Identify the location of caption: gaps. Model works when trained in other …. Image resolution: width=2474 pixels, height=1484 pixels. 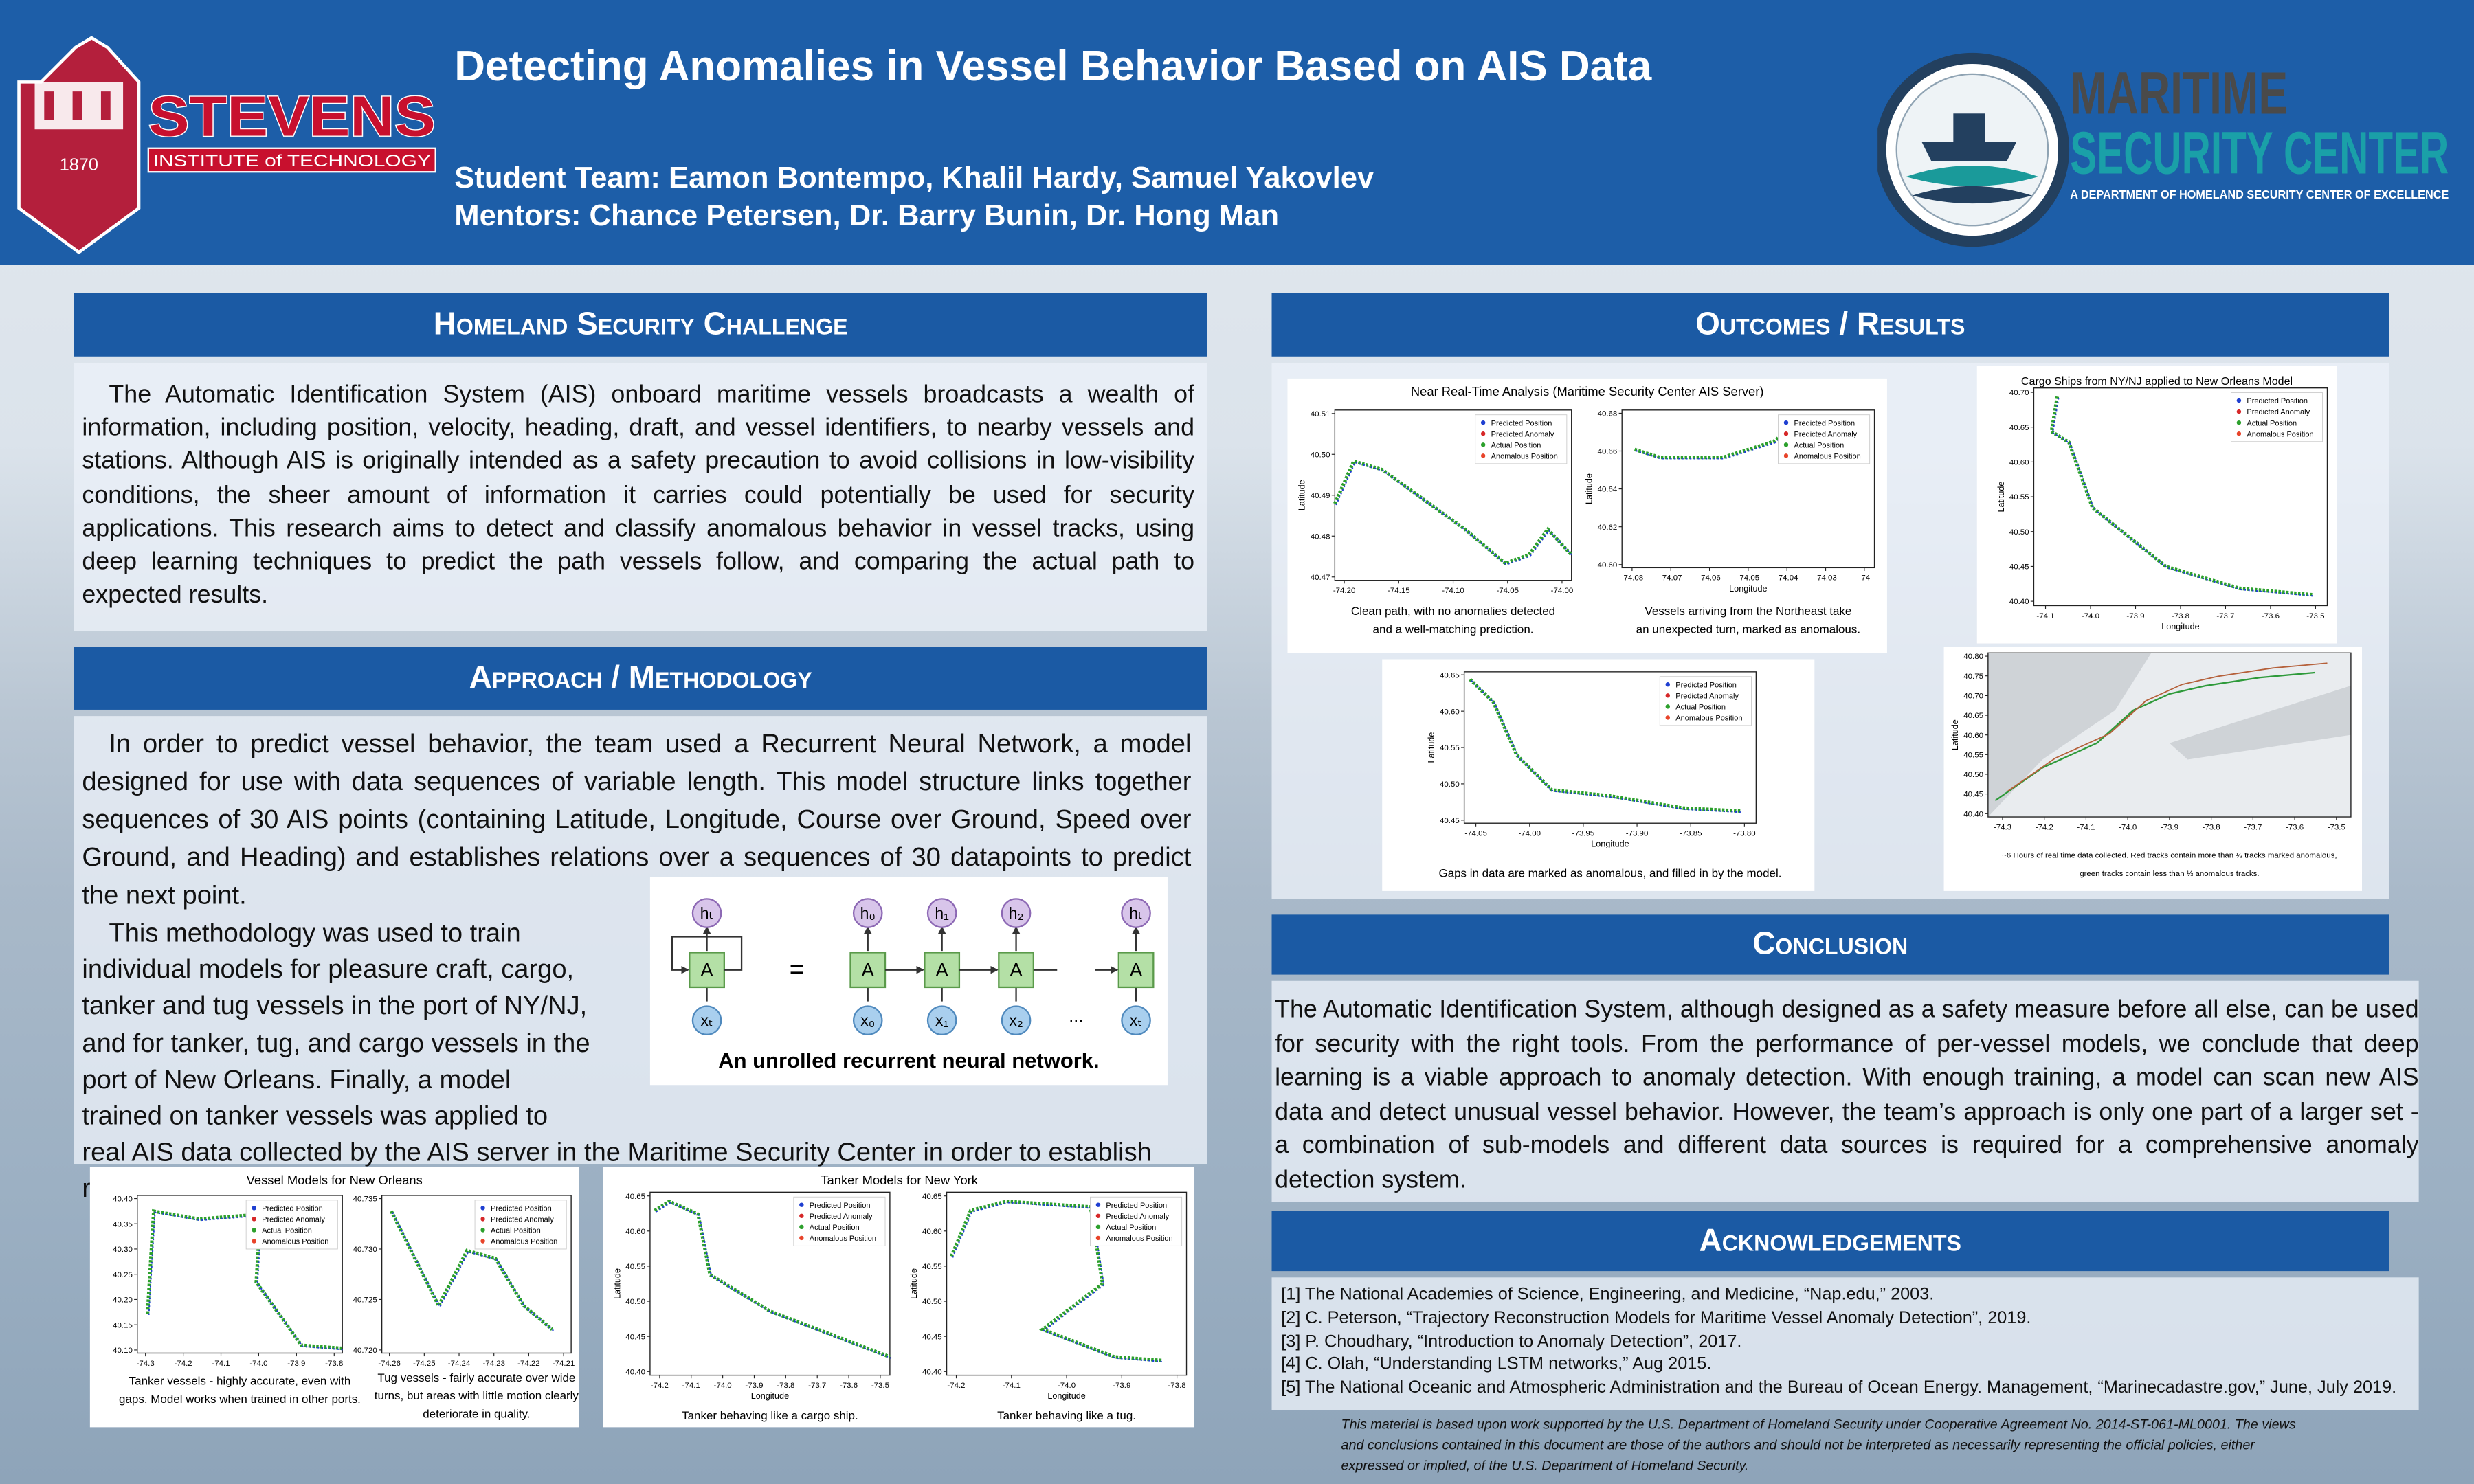
(240, 1399).